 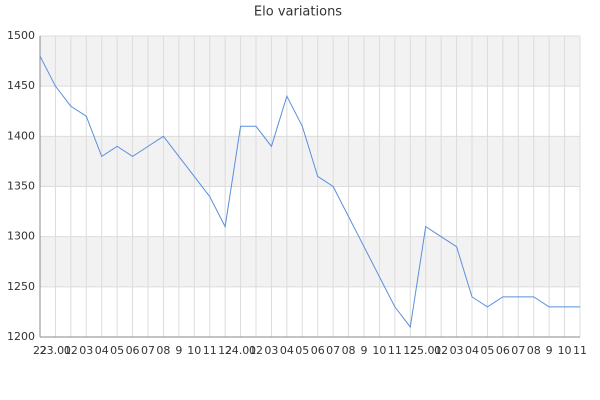 I want to click on x-tick-label: 22, so click(x=40, y=350).